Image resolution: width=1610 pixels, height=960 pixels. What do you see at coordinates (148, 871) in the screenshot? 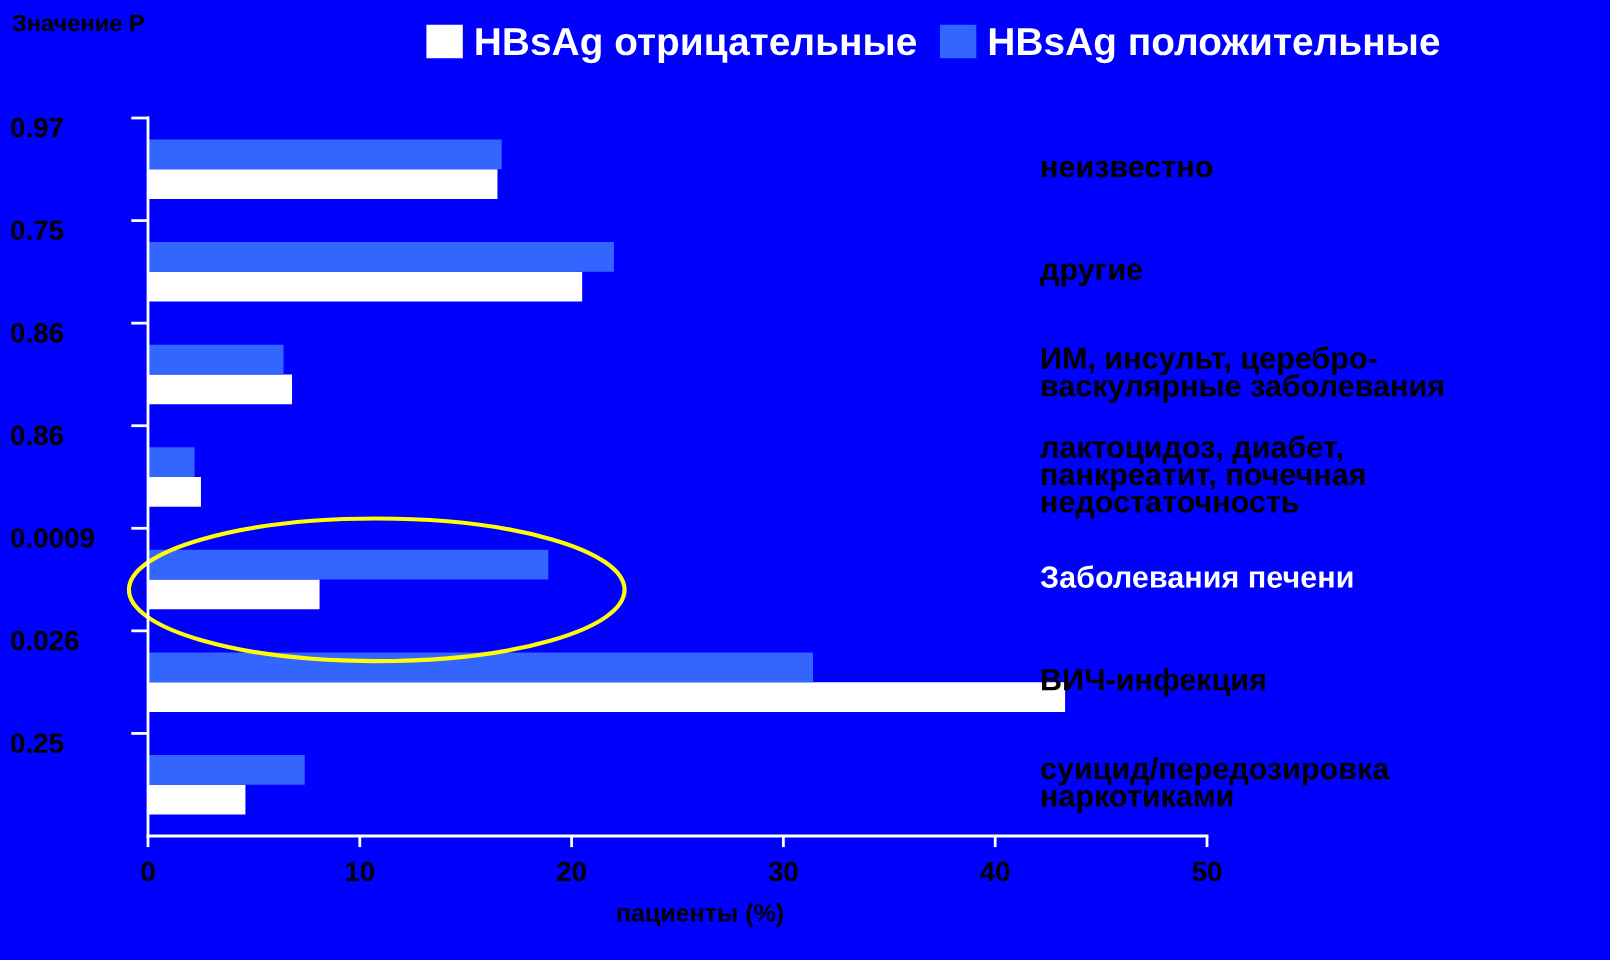
I see `x-tick-label: 0` at bounding box center [148, 871].